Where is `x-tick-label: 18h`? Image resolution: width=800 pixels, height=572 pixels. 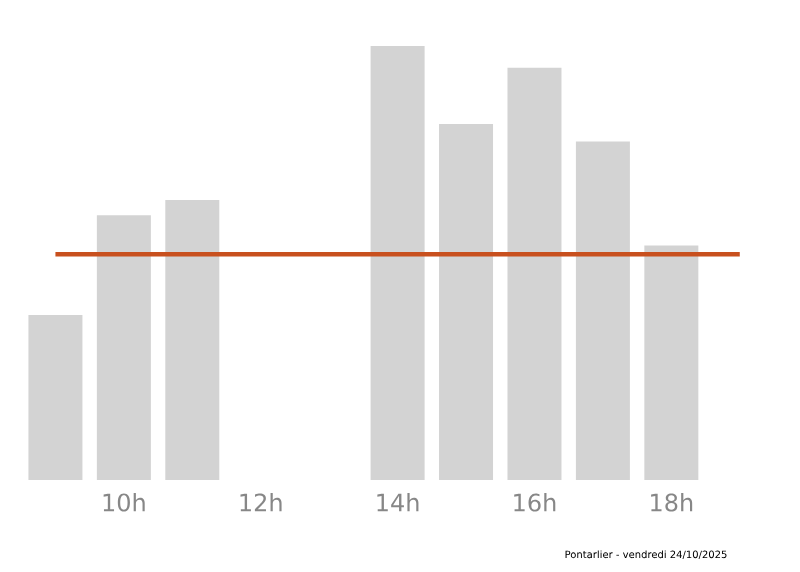 x-tick-label: 18h is located at coordinates (672, 502).